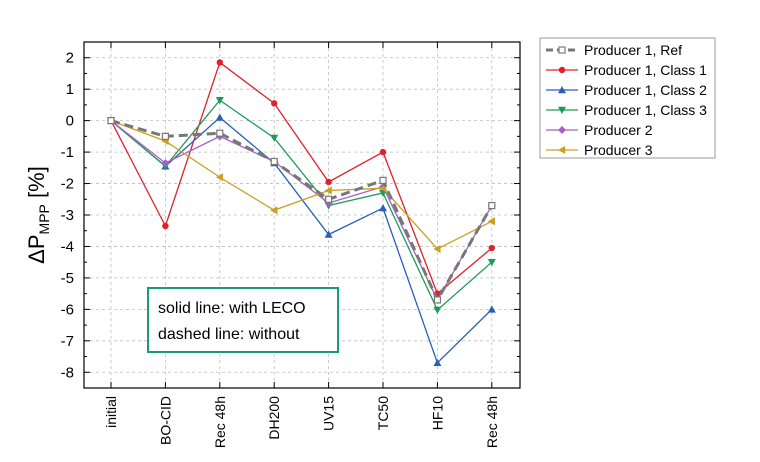  Describe the element at coordinates (329, 413) in the screenshot. I see `x-tick-label: UV15` at that location.